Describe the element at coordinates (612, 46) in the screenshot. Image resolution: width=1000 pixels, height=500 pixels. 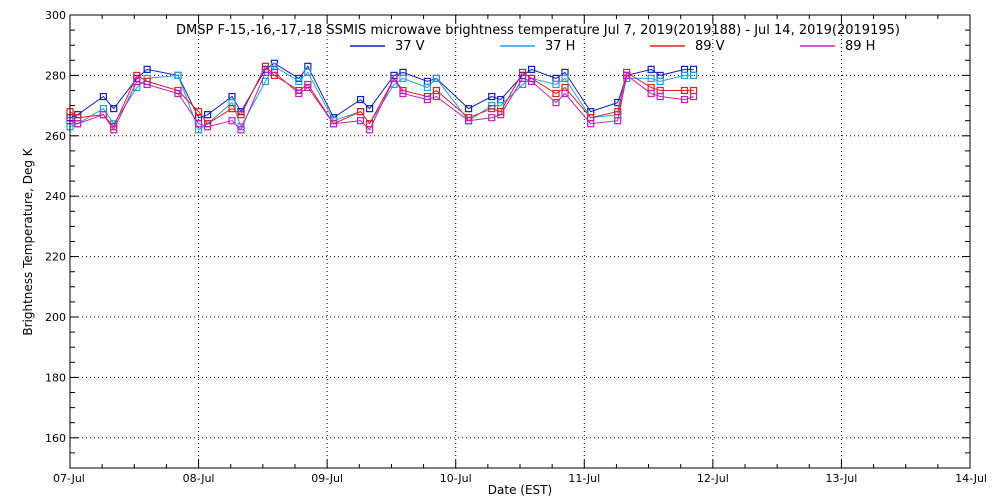
I see `legend: 37 V 37 H 89 V 89 H` at that location.